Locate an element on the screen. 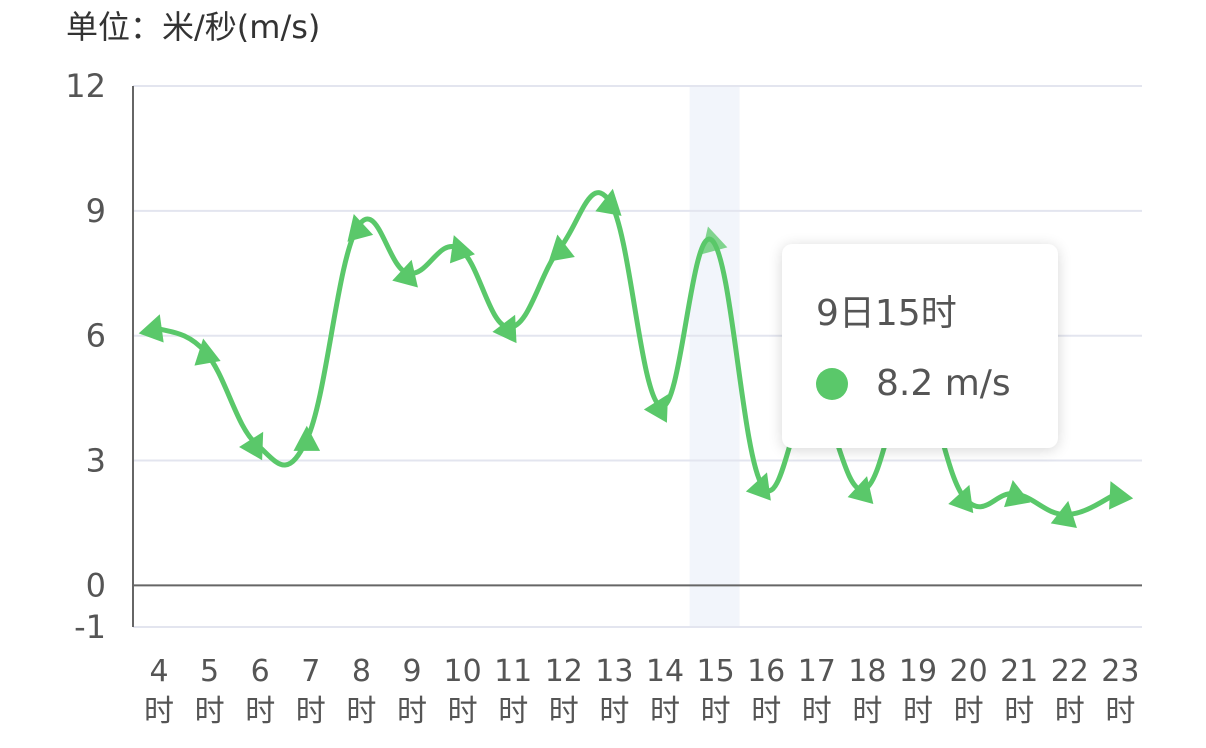 The height and width of the screenshot is (748, 1206). x-tick-number: 21 is located at coordinates (1019, 671).